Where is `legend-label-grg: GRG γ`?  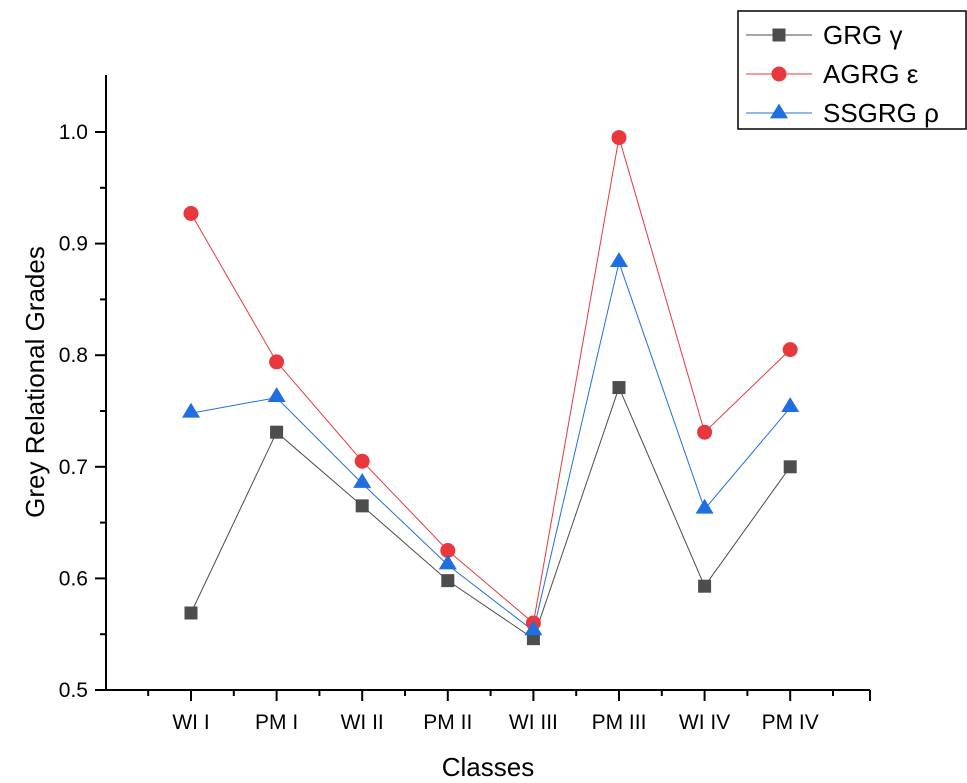
legend-label-grg: GRG γ is located at coordinates (862, 35).